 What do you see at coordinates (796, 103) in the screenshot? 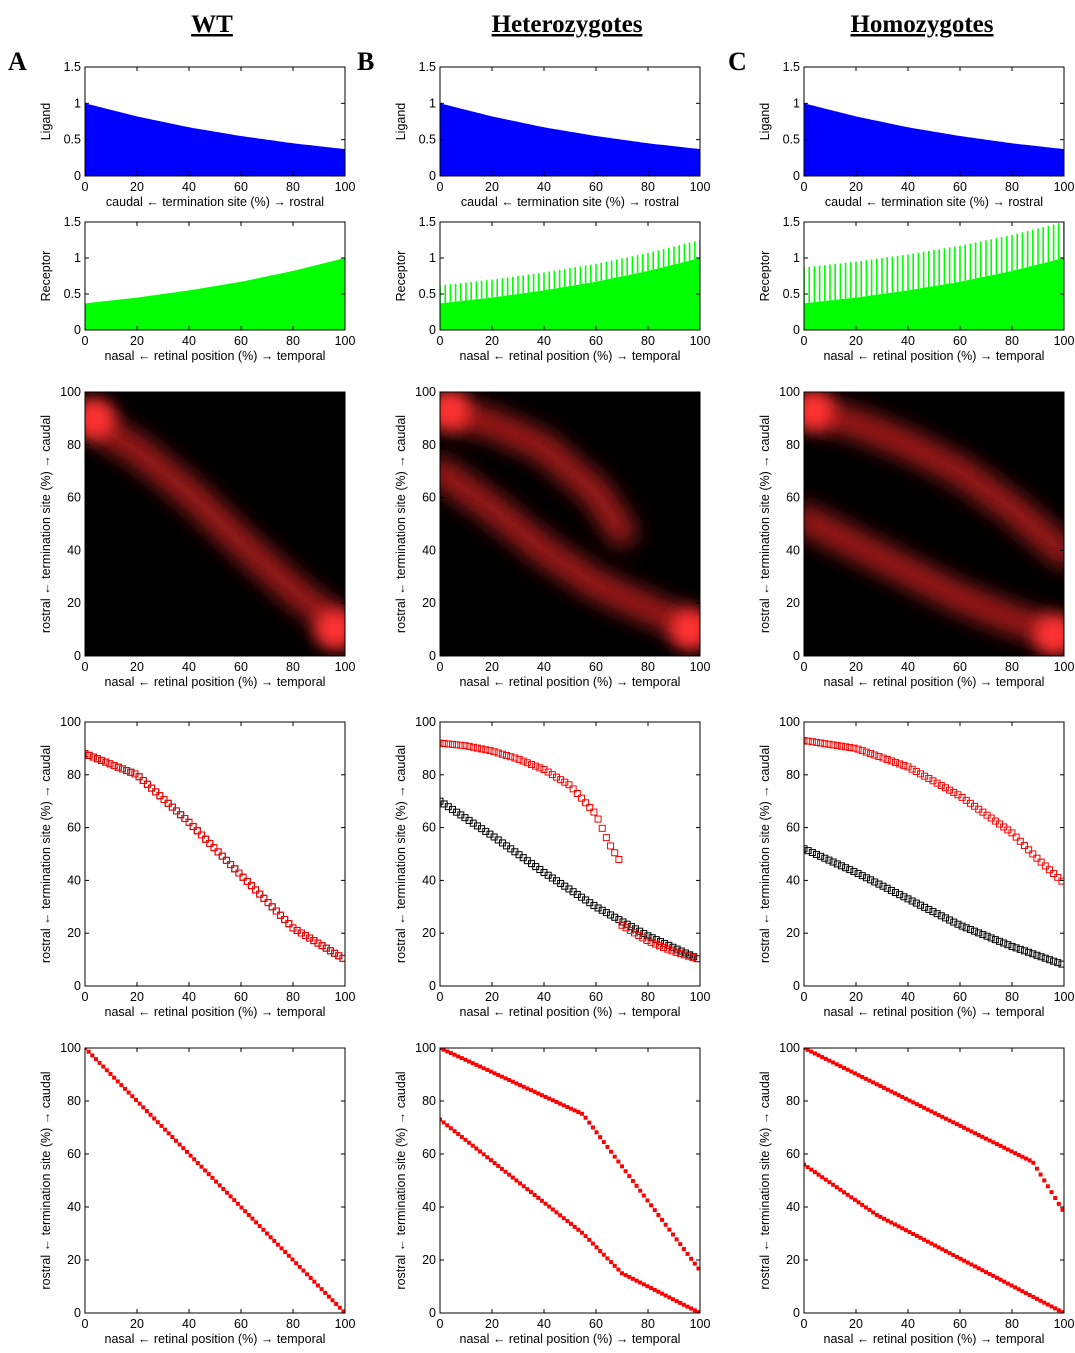
I see `y-tick-label: 1` at bounding box center [796, 103].